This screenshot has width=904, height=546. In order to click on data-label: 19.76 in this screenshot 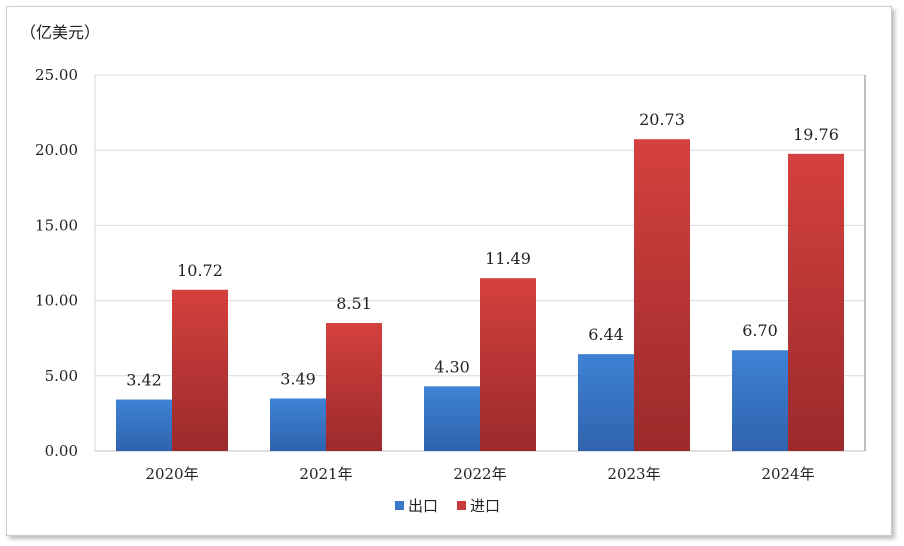, I will do `click(816, 134)`.